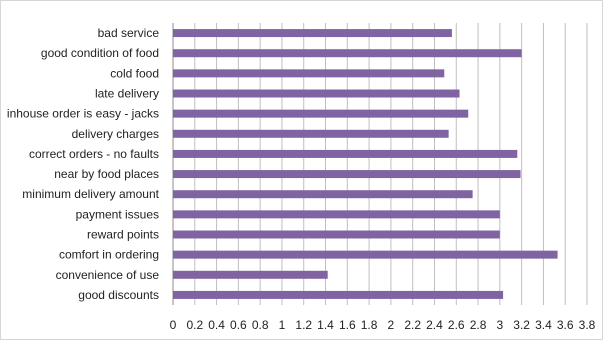 This screenshot has height=340, width=603. I want to click on x-tick-label: 3, so click(499, 325).